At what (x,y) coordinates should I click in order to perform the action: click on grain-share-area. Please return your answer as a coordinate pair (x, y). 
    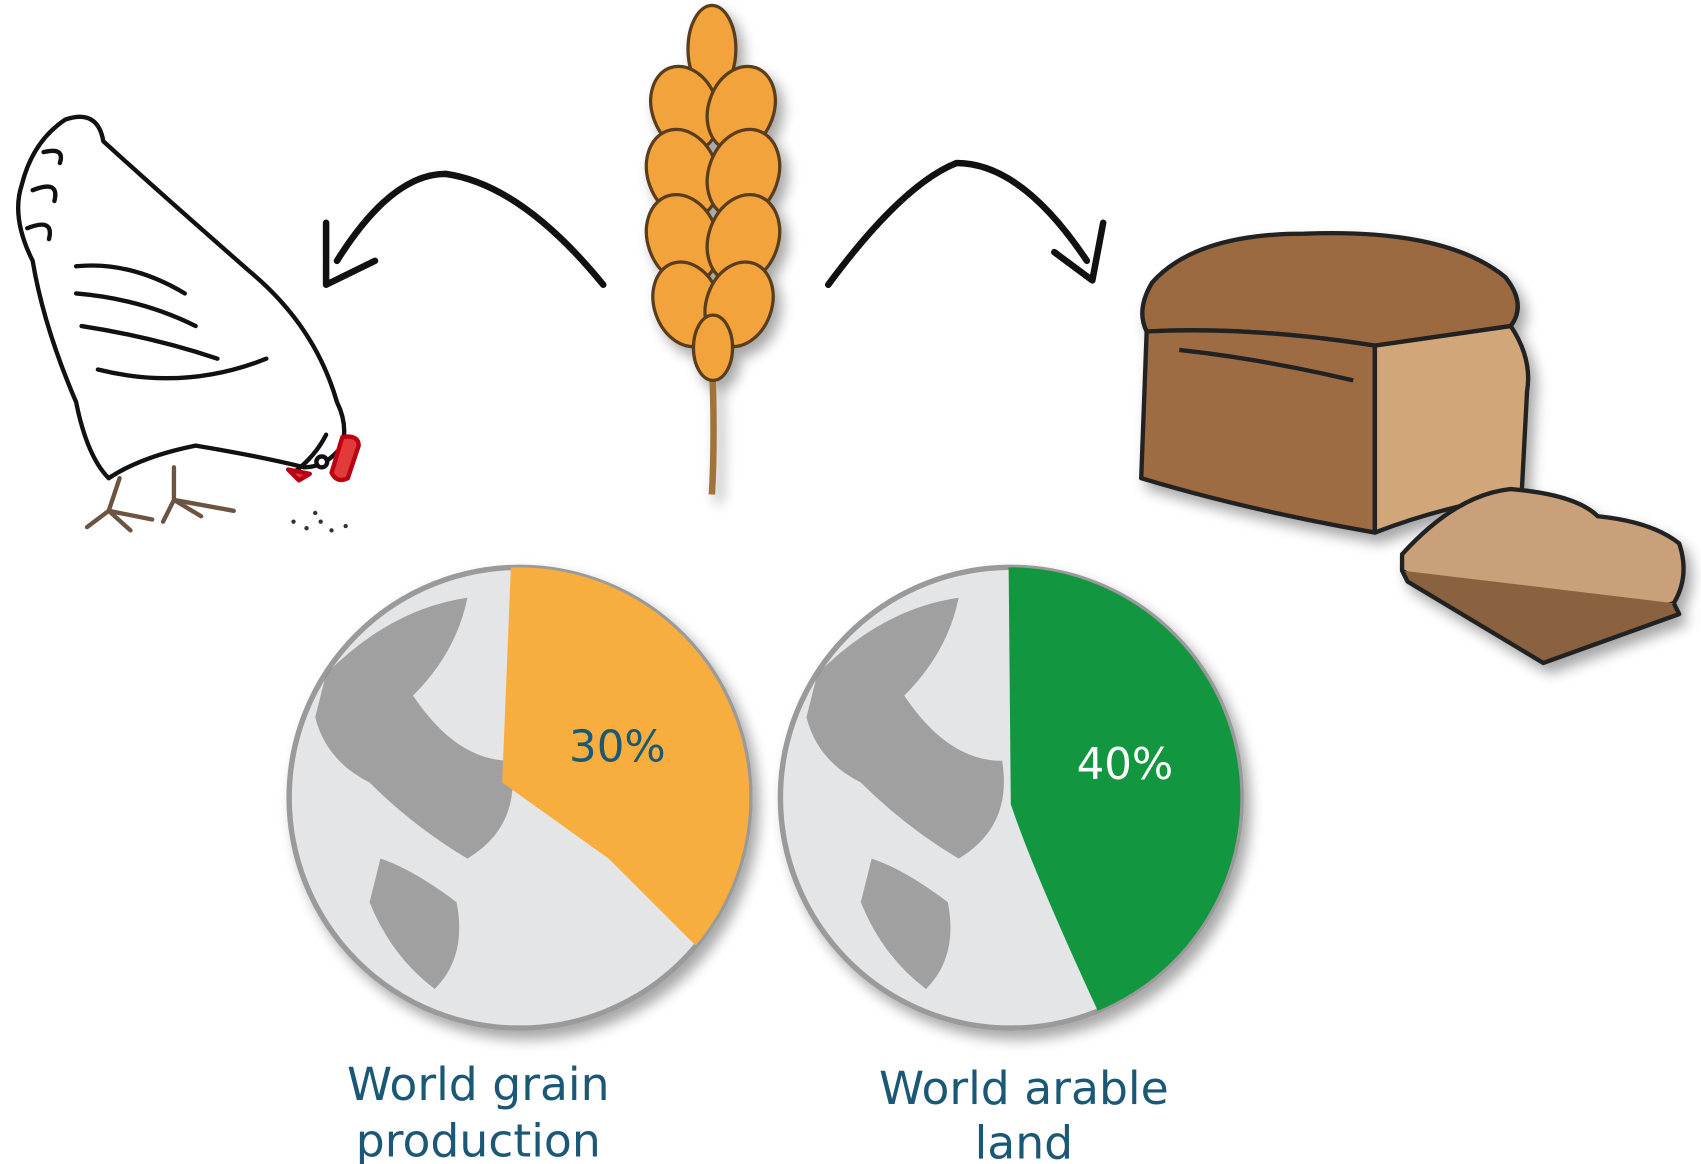
    Looking at the image, I should click on (626, 756).